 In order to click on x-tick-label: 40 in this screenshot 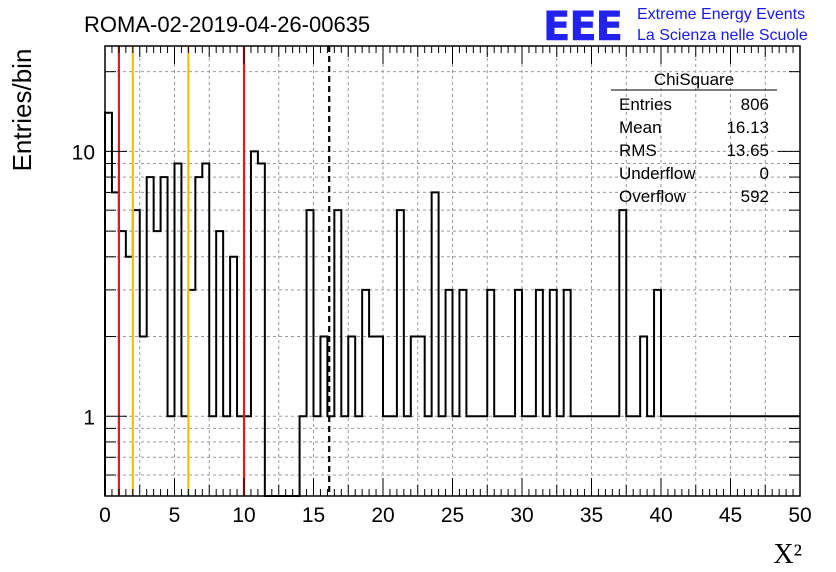, I will do `click(660, 515)`.